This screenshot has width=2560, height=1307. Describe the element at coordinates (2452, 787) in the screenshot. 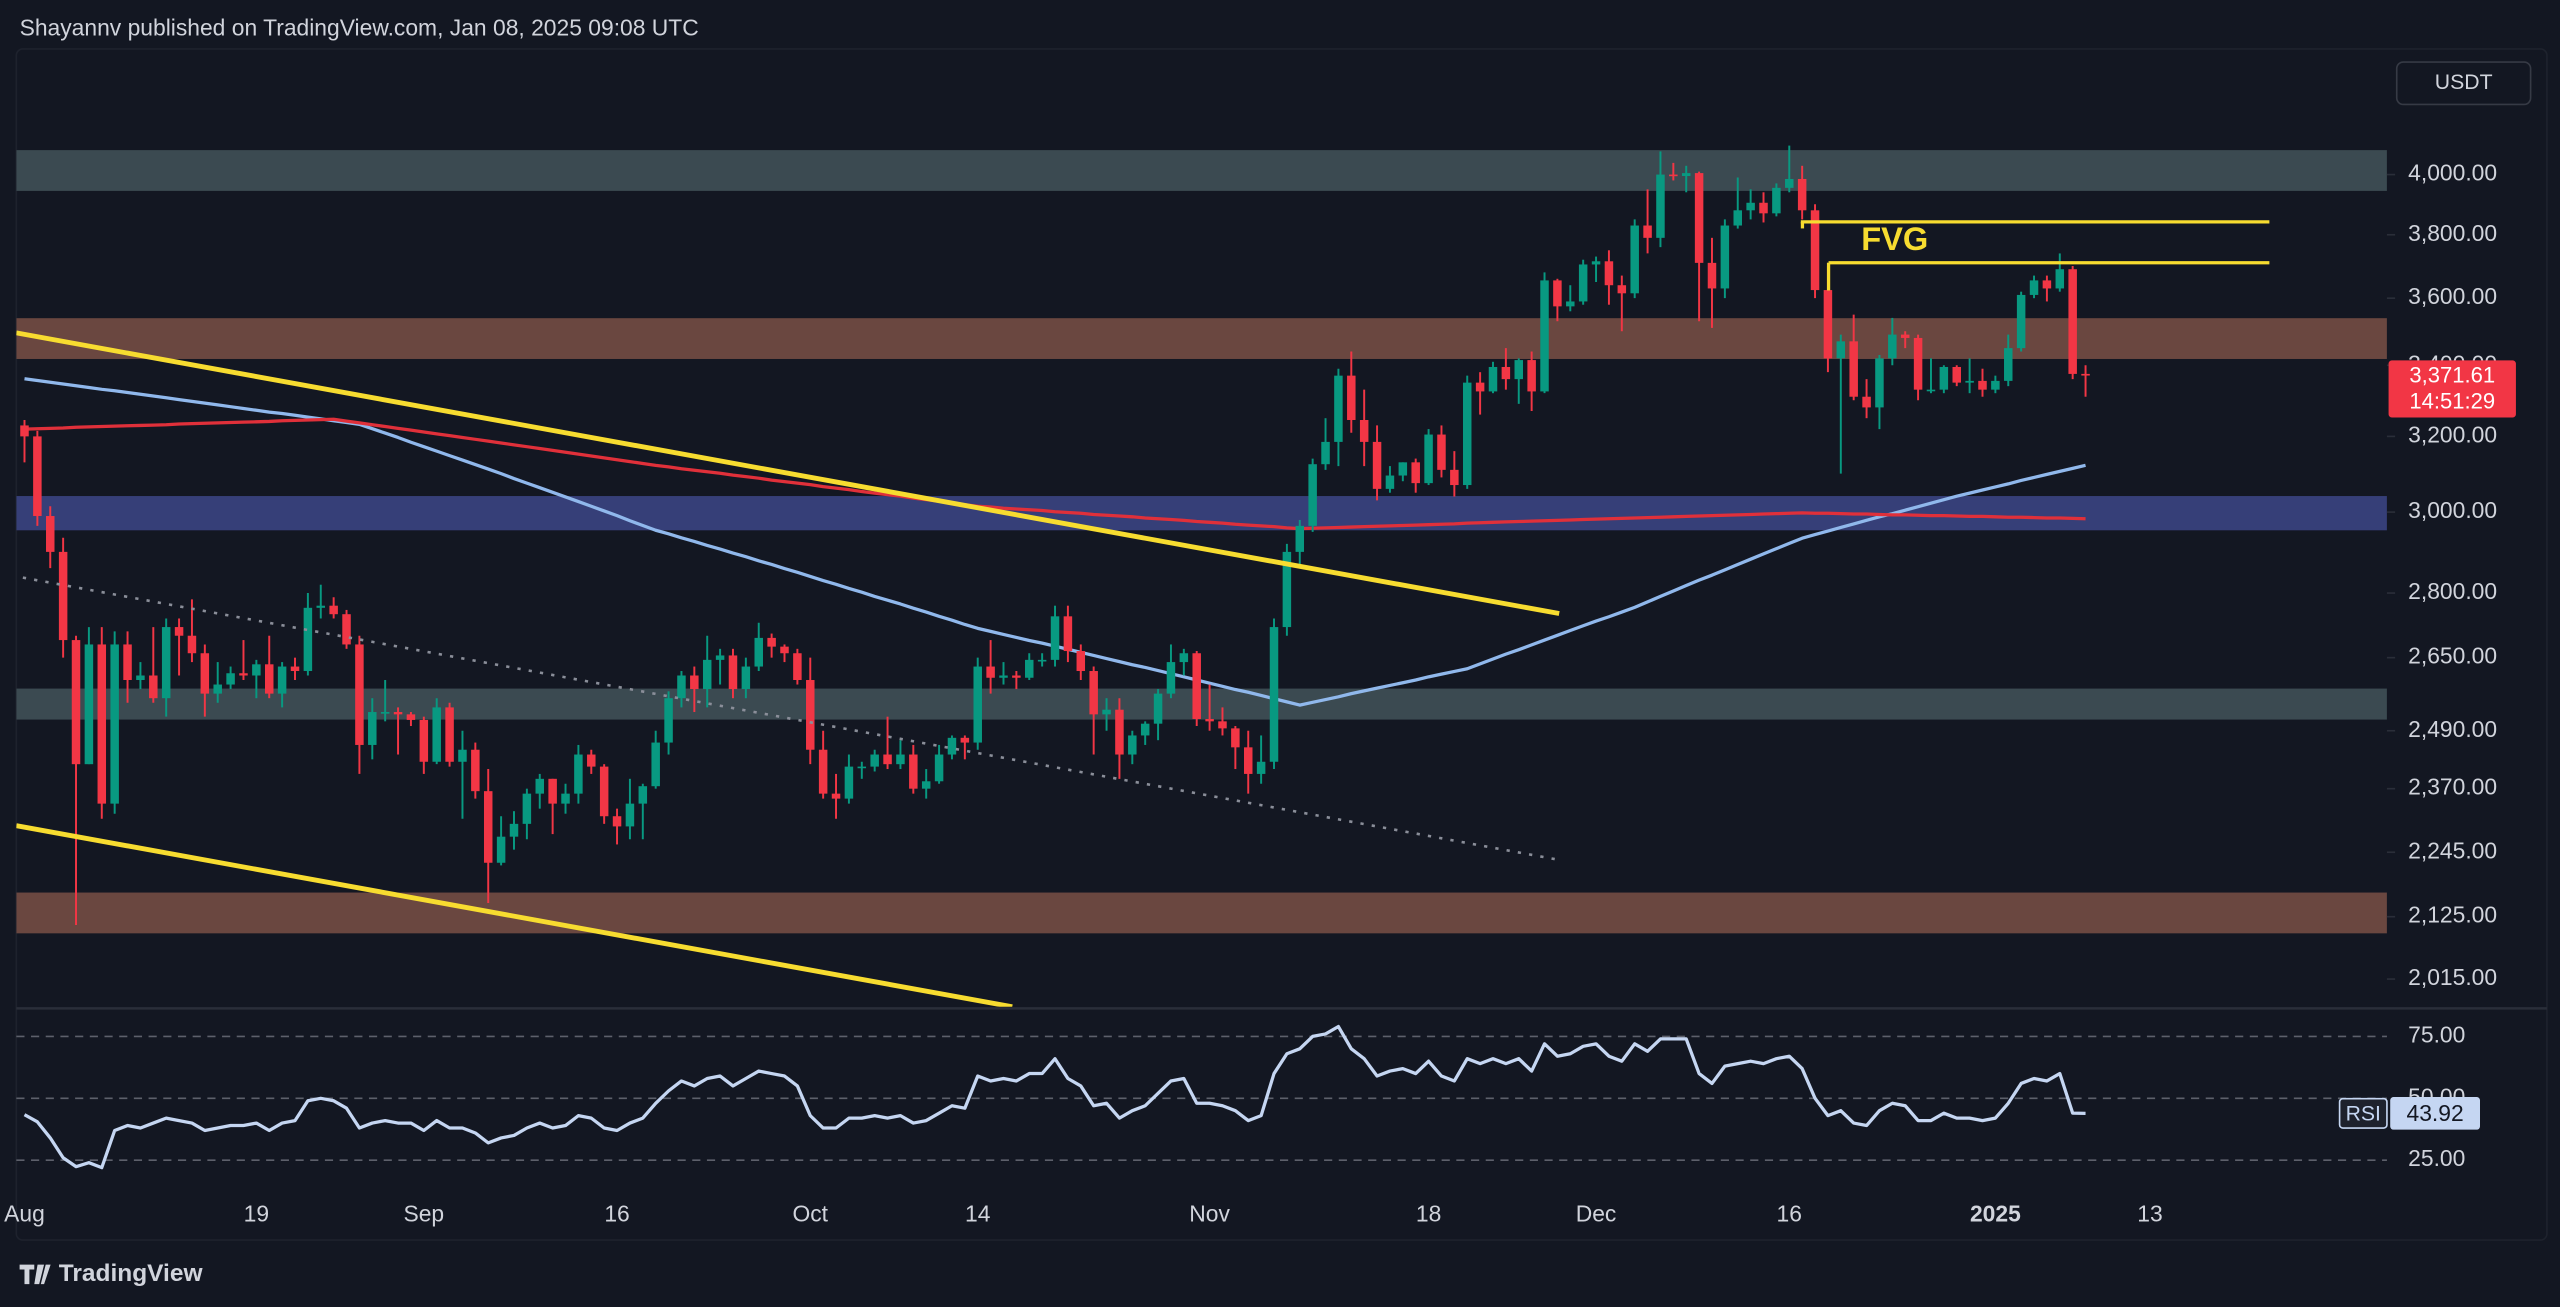

I see `y-tick-label: 2,370.00` at that location.